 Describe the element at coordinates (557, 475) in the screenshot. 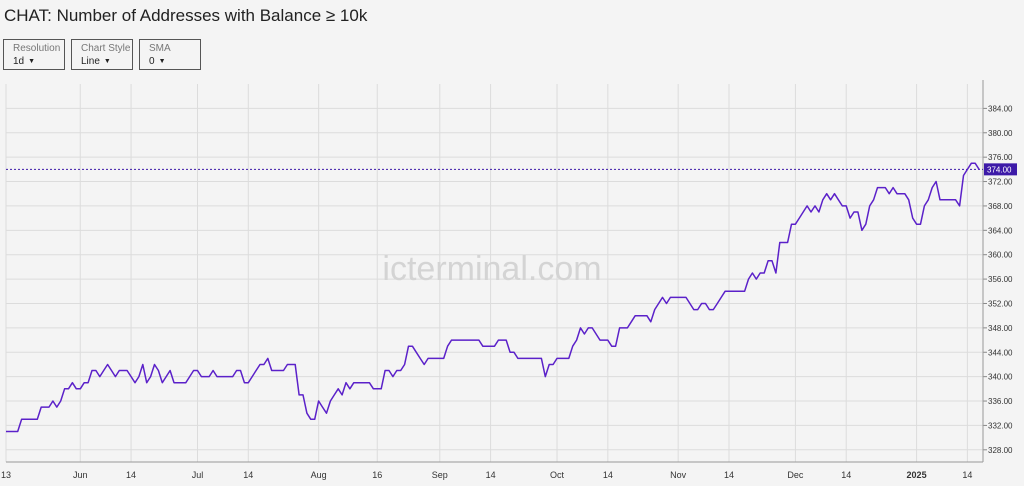

I see `x-tick-label: Oct` at that location.